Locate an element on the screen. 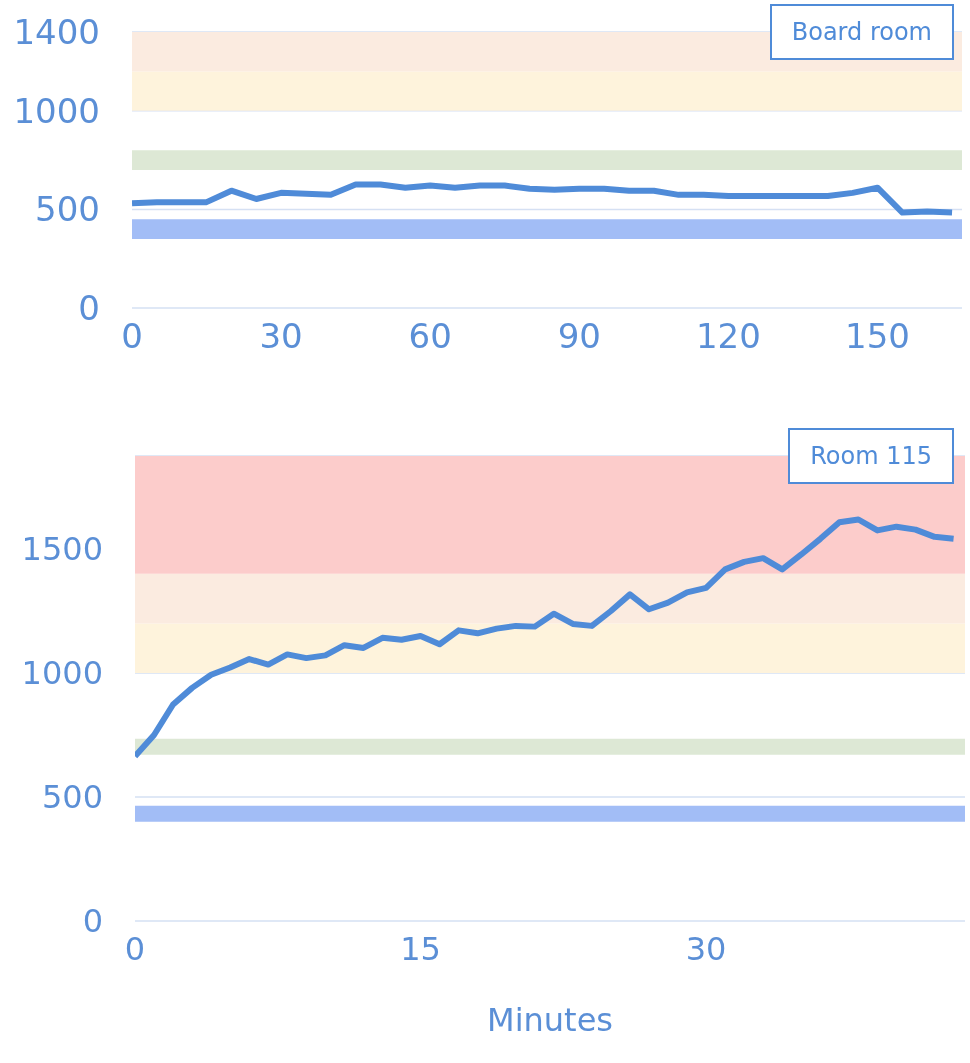  y-tick-label: 1500 is located at coordinates (62, 549).